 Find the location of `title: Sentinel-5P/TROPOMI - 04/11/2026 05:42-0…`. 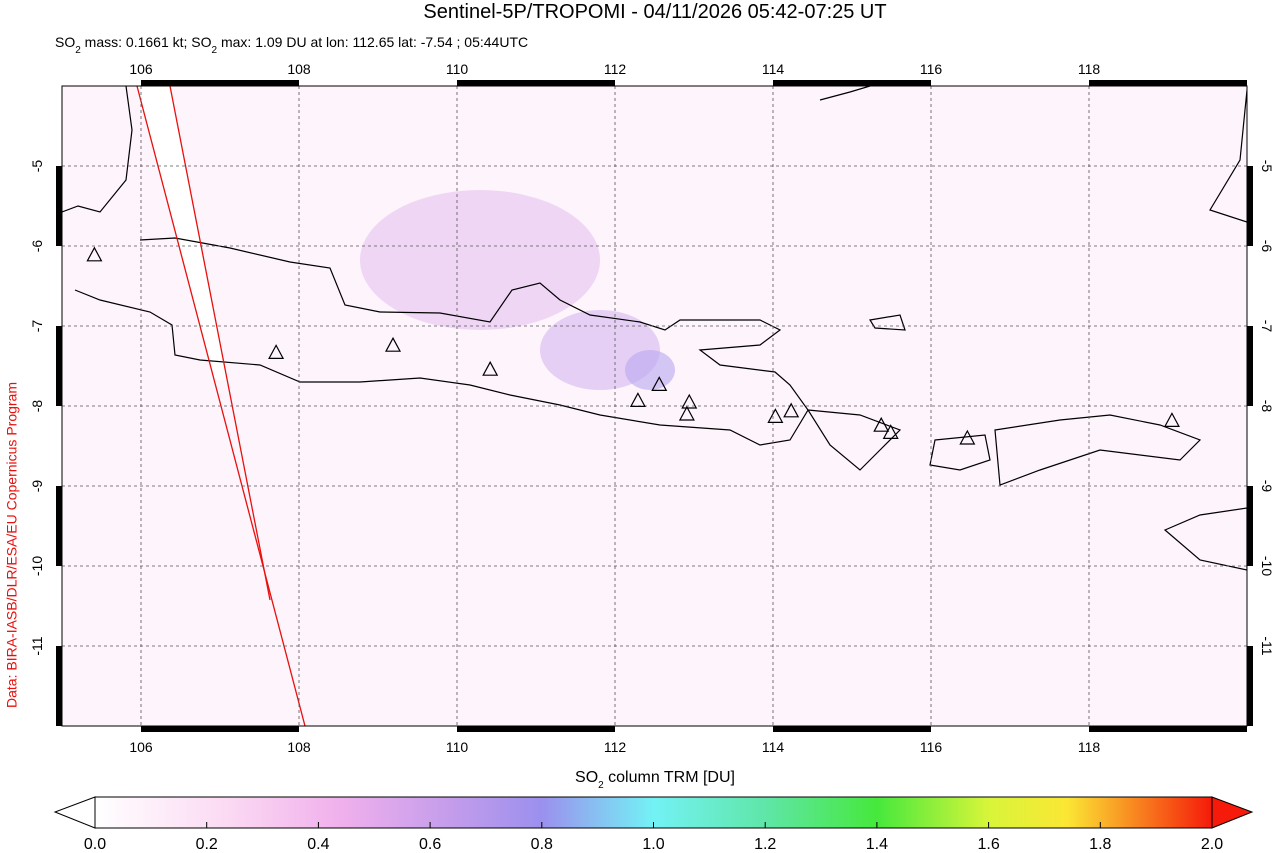

title: Sentinel-5P/TROPOMI - 04/11/2026 05:42-0… is located at coordinates (654, 12).